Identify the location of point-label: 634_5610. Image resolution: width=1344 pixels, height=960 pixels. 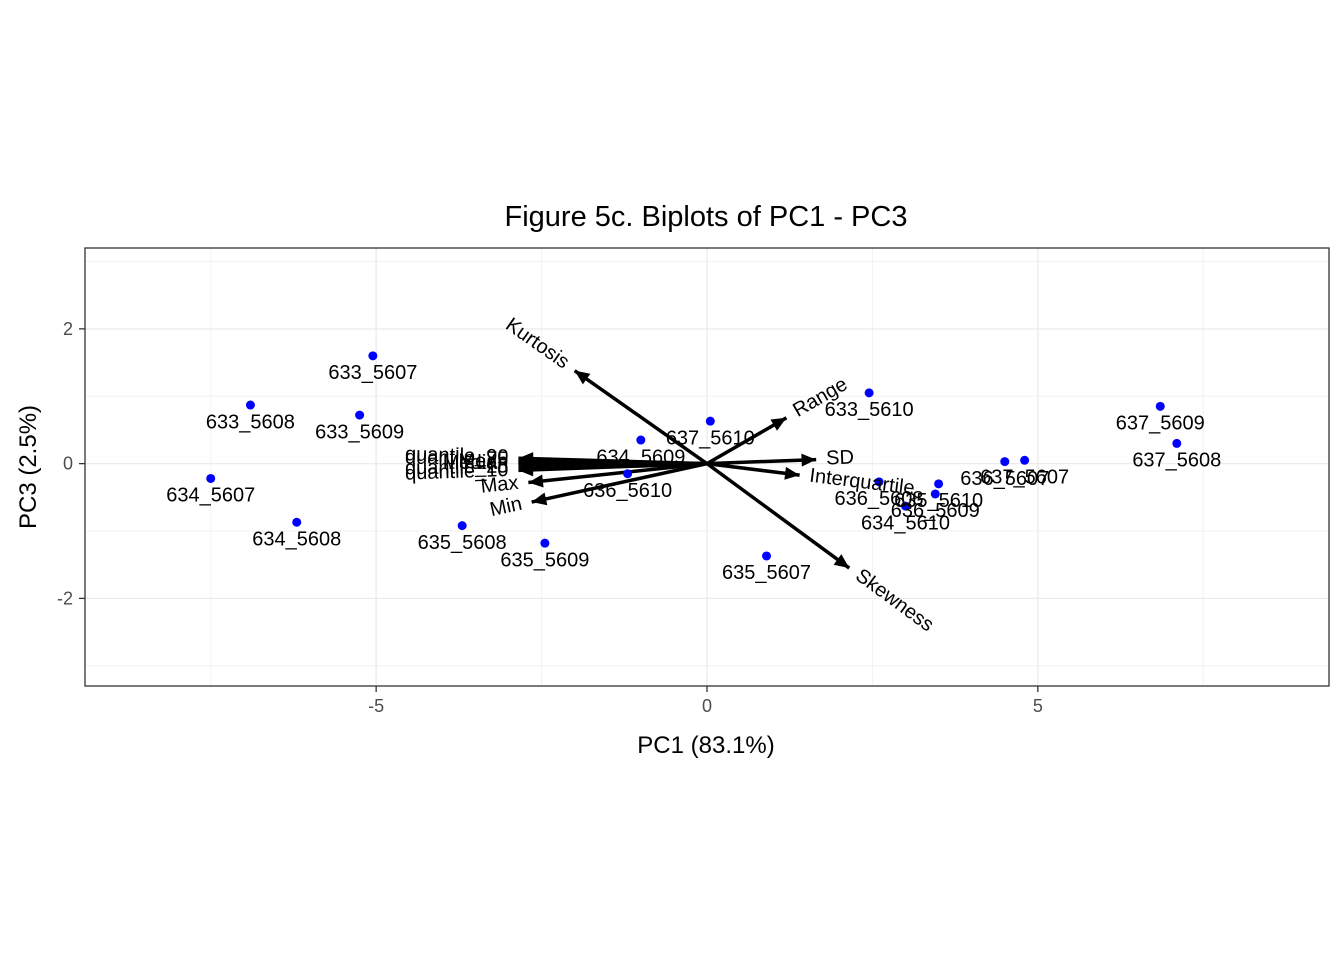
(905, 523).